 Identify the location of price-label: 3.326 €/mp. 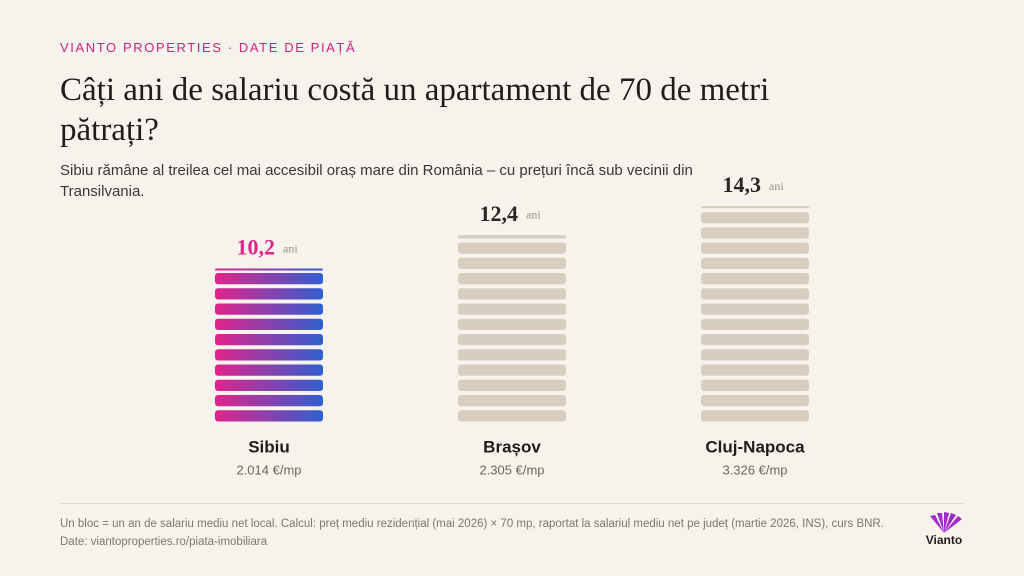
(754, 469).